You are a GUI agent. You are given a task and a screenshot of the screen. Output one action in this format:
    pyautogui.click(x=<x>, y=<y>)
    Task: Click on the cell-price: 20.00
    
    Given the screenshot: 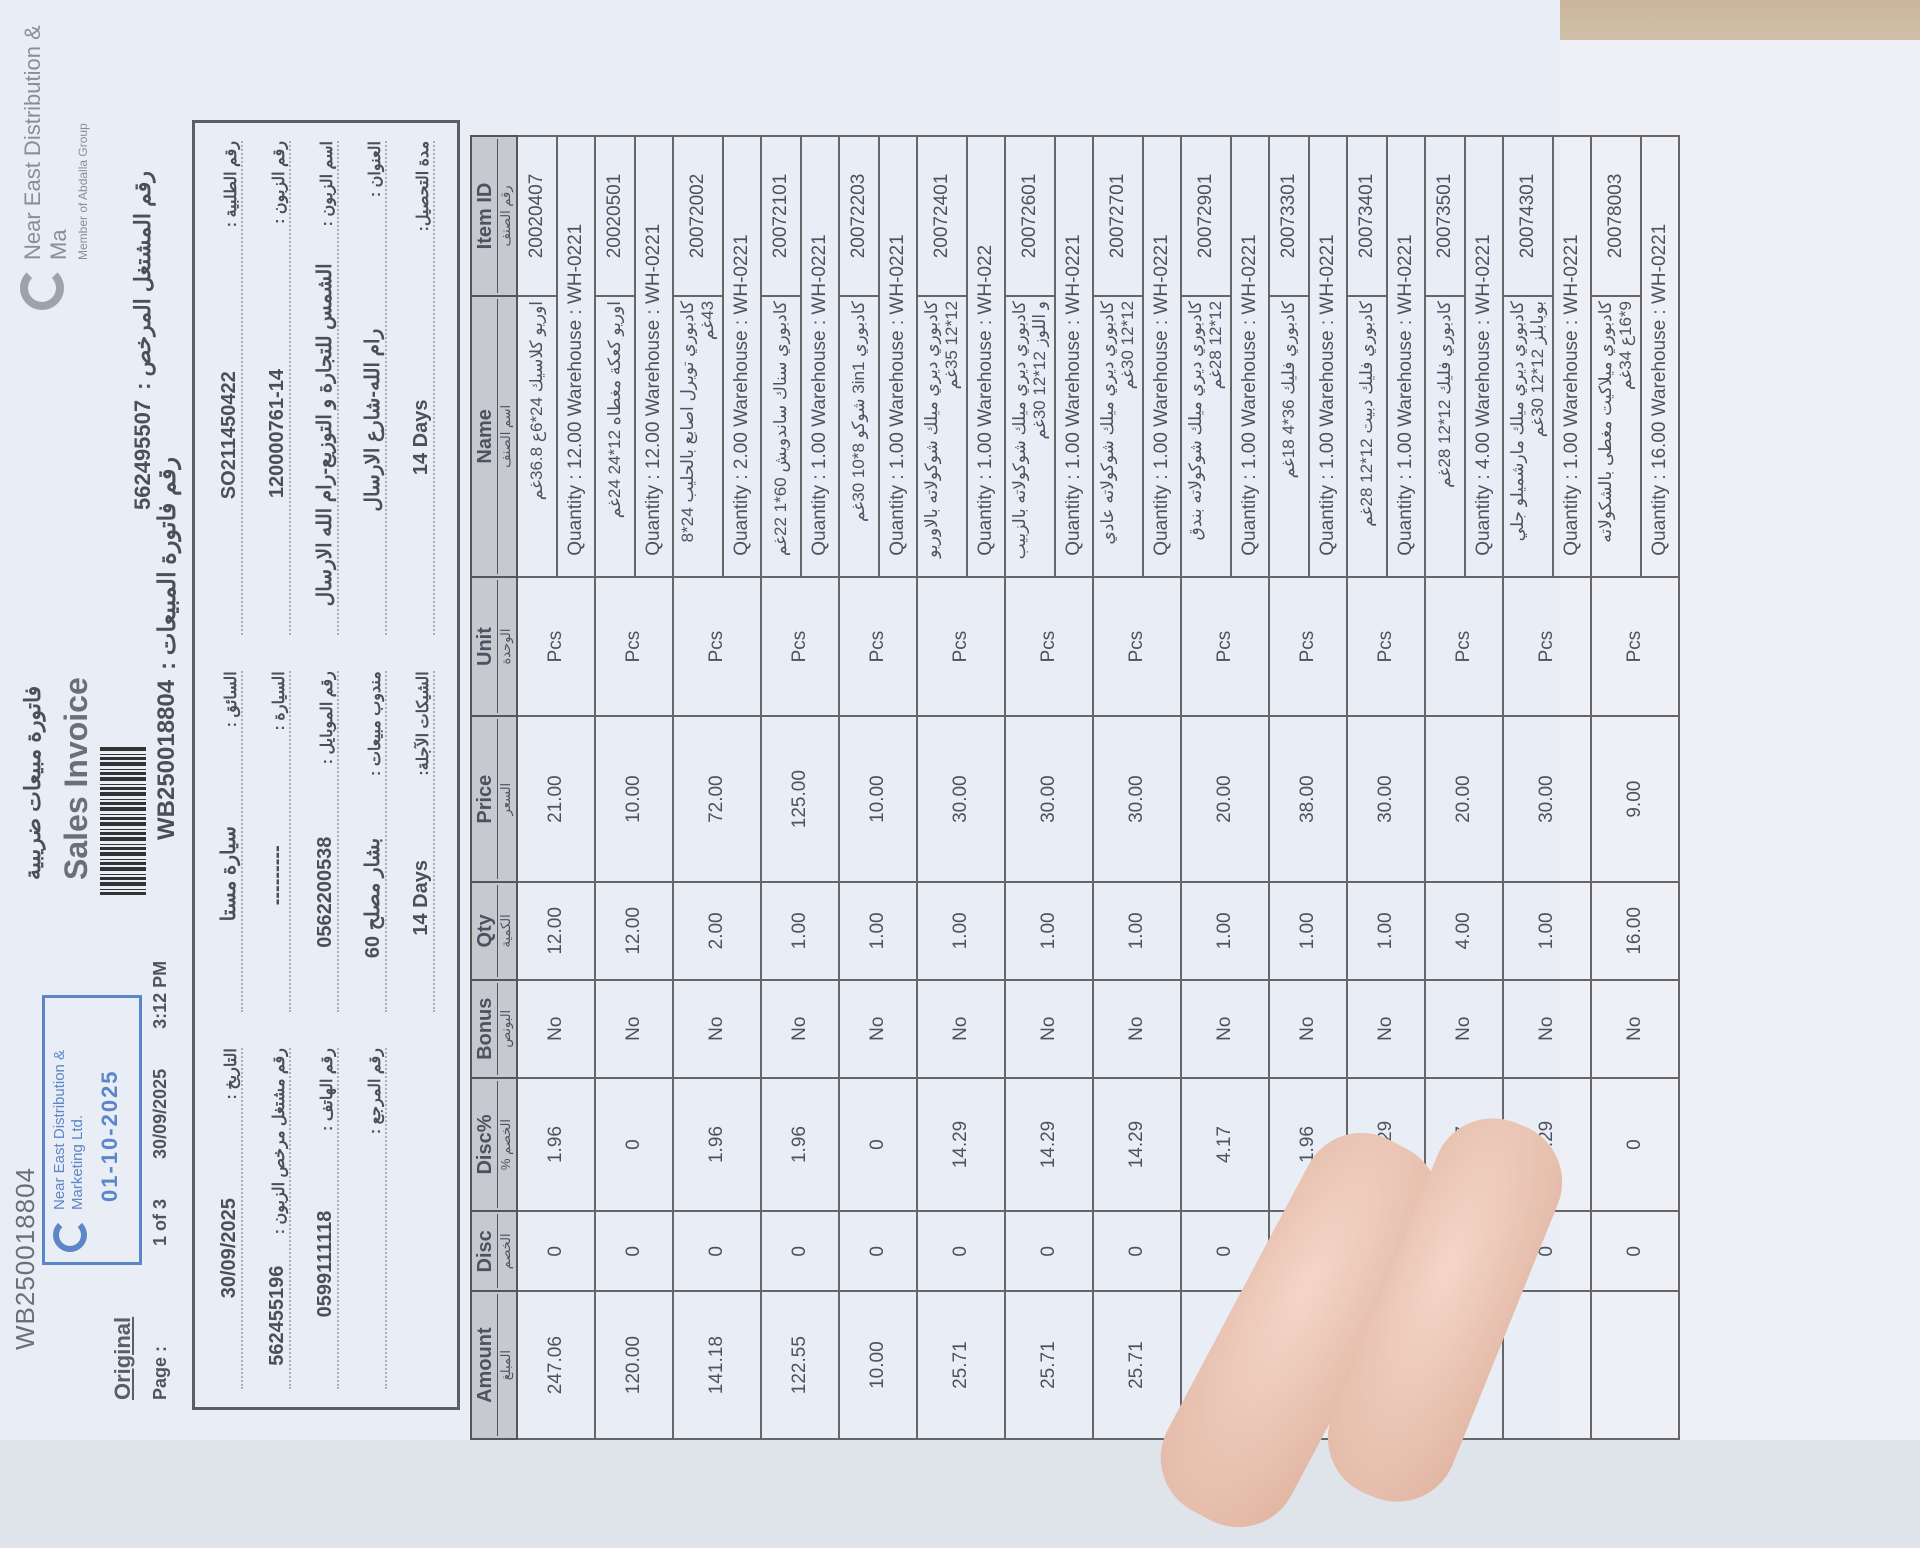 What is the action you would take?
    pyautogui.click(x=1225, y=799)
    